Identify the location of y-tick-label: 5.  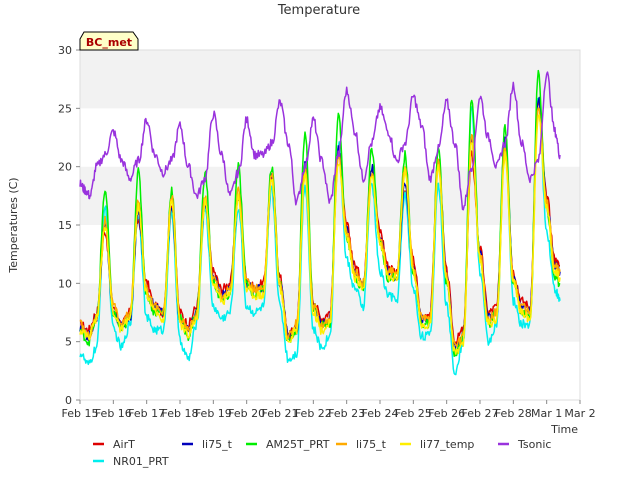
(68, 342).